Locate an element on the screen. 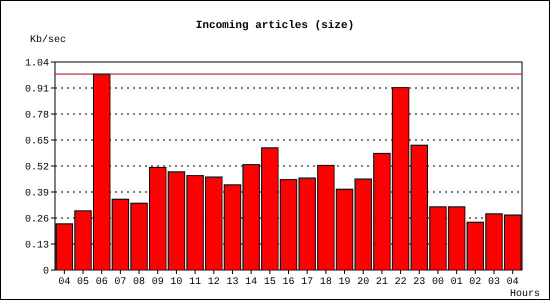 The height and width of the screenshot is (300, 550). x-tick-label: 00 is located at coordinates (438, 282).